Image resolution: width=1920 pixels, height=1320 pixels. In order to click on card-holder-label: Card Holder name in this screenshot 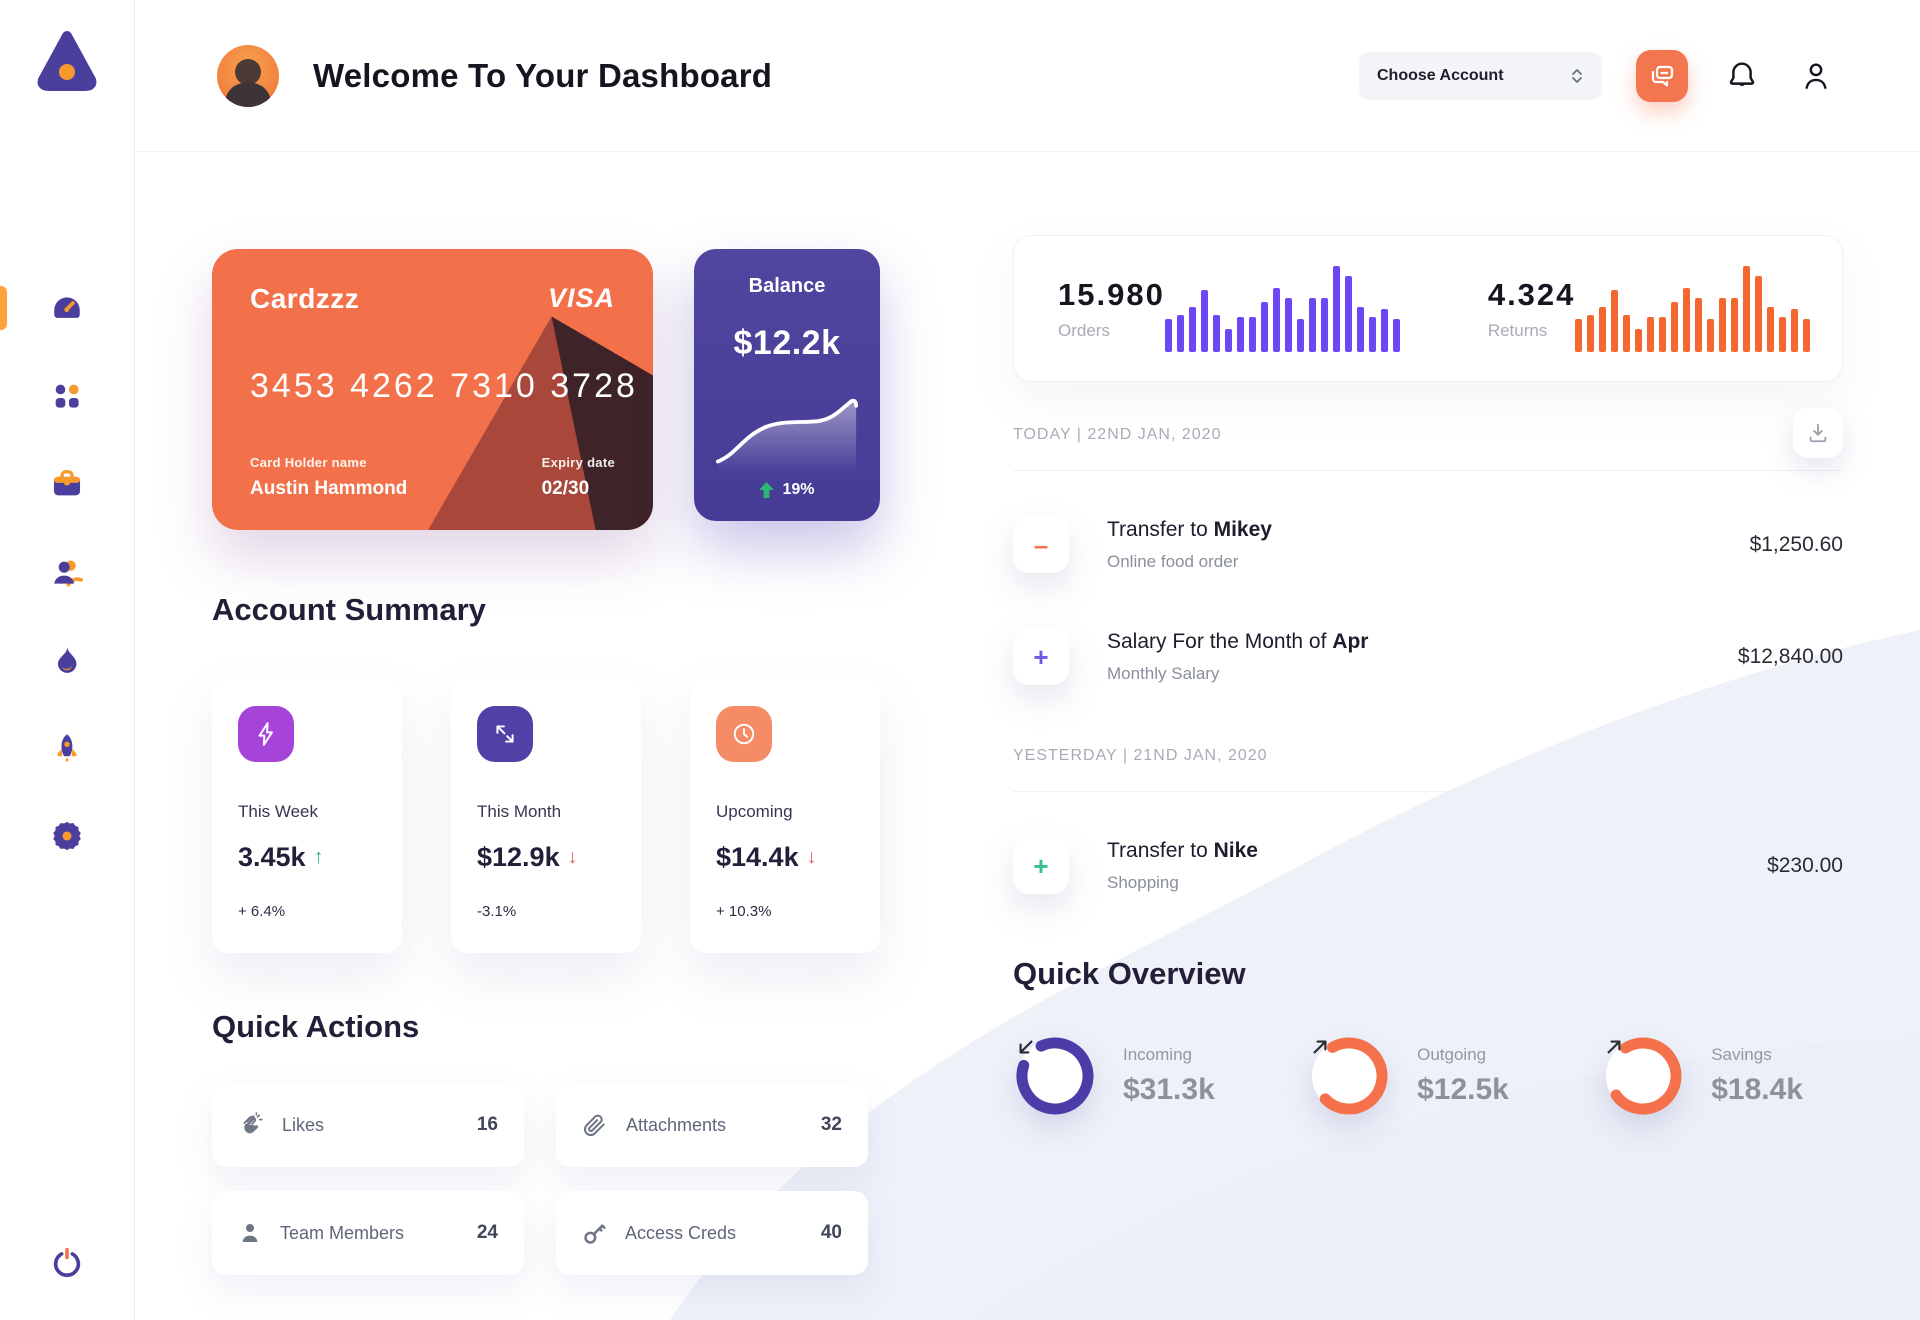, I will do `click(308, 462)`.